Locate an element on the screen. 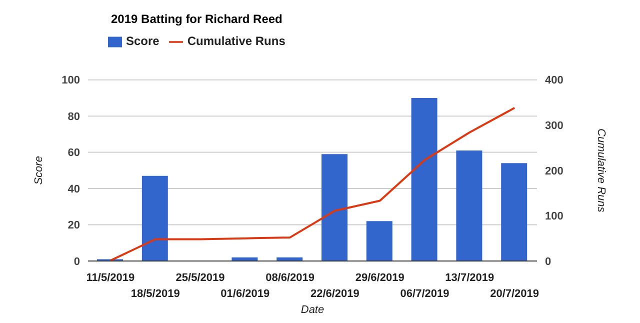 The width and height of the screenshot is (640, 323). y-tick-label: 0 is located at coordinates (77, 262).